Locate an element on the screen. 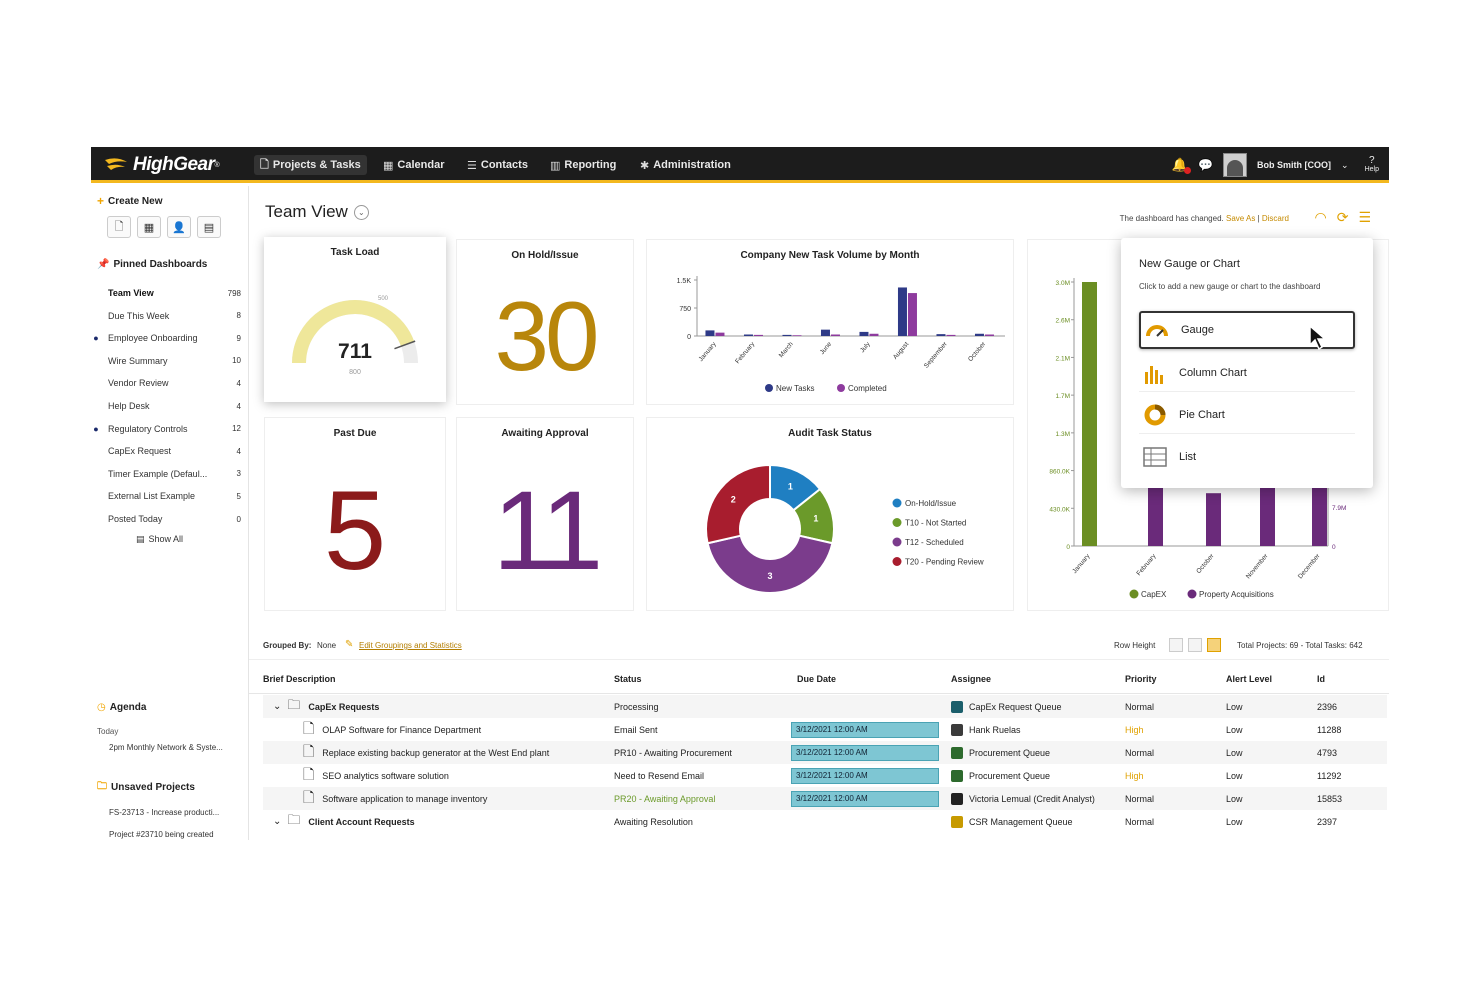  assignee-cell: CSR Management Queue is located at coordinates (1012, 821).